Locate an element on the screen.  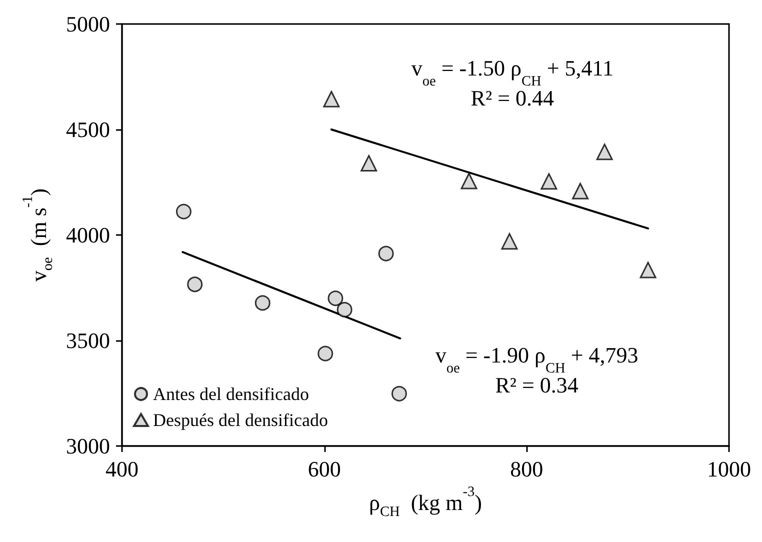
x-tick-label: 600 is located at coordinates (324, 469).